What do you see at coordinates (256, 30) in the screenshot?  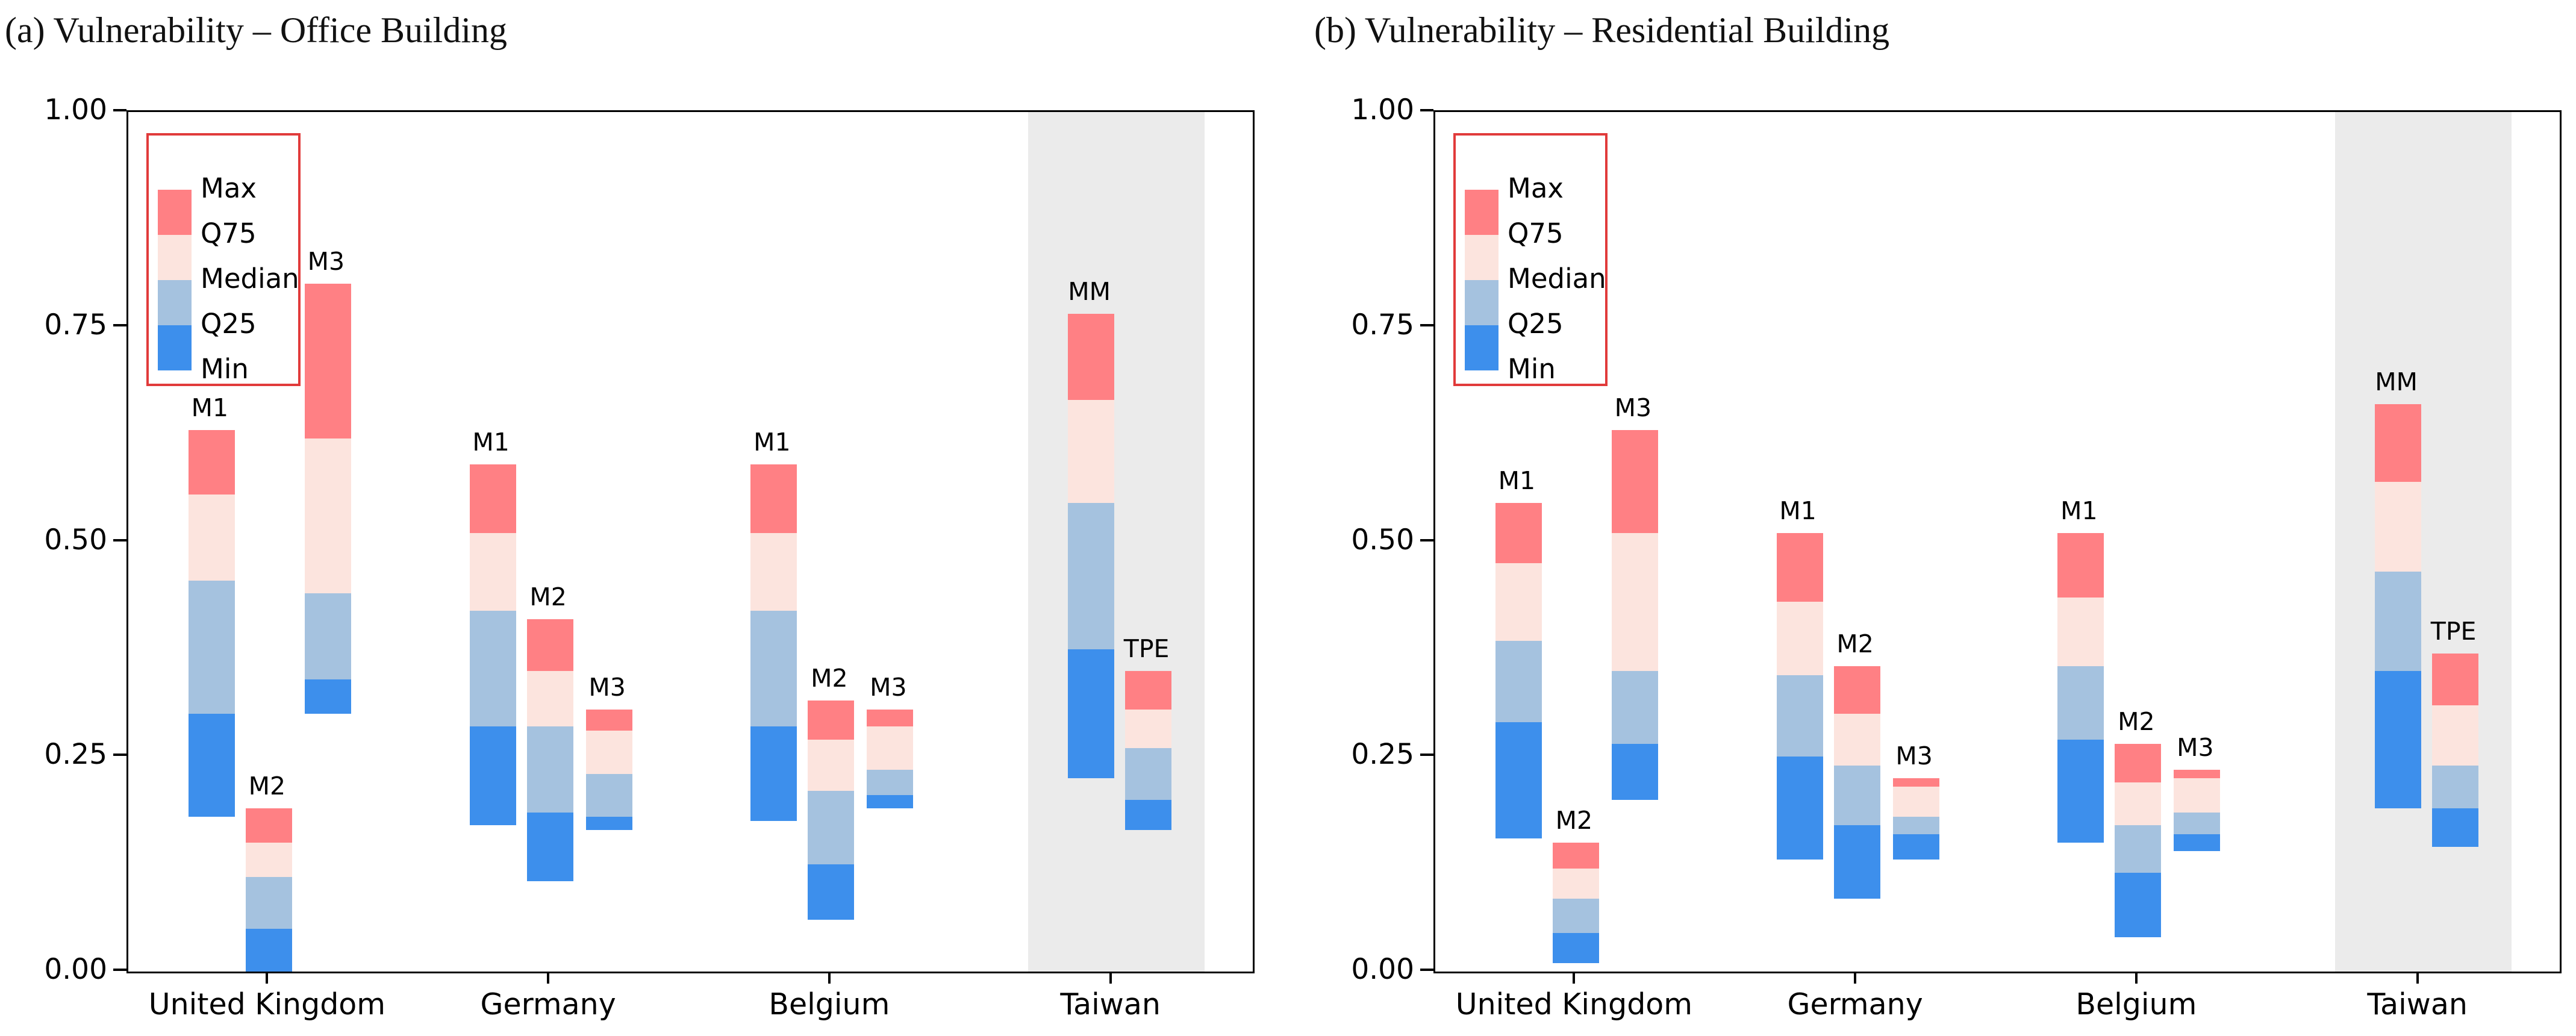 I see `panel-a-title: (a) Vulnerability – Office Building` at bounding box center [256, 30].